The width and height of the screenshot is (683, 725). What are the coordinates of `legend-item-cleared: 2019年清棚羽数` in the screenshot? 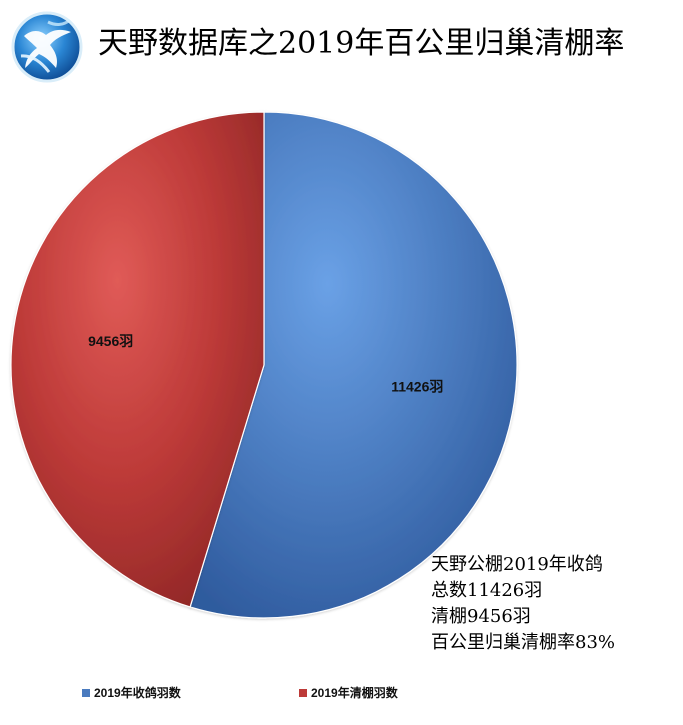 It's located at (348, 692).